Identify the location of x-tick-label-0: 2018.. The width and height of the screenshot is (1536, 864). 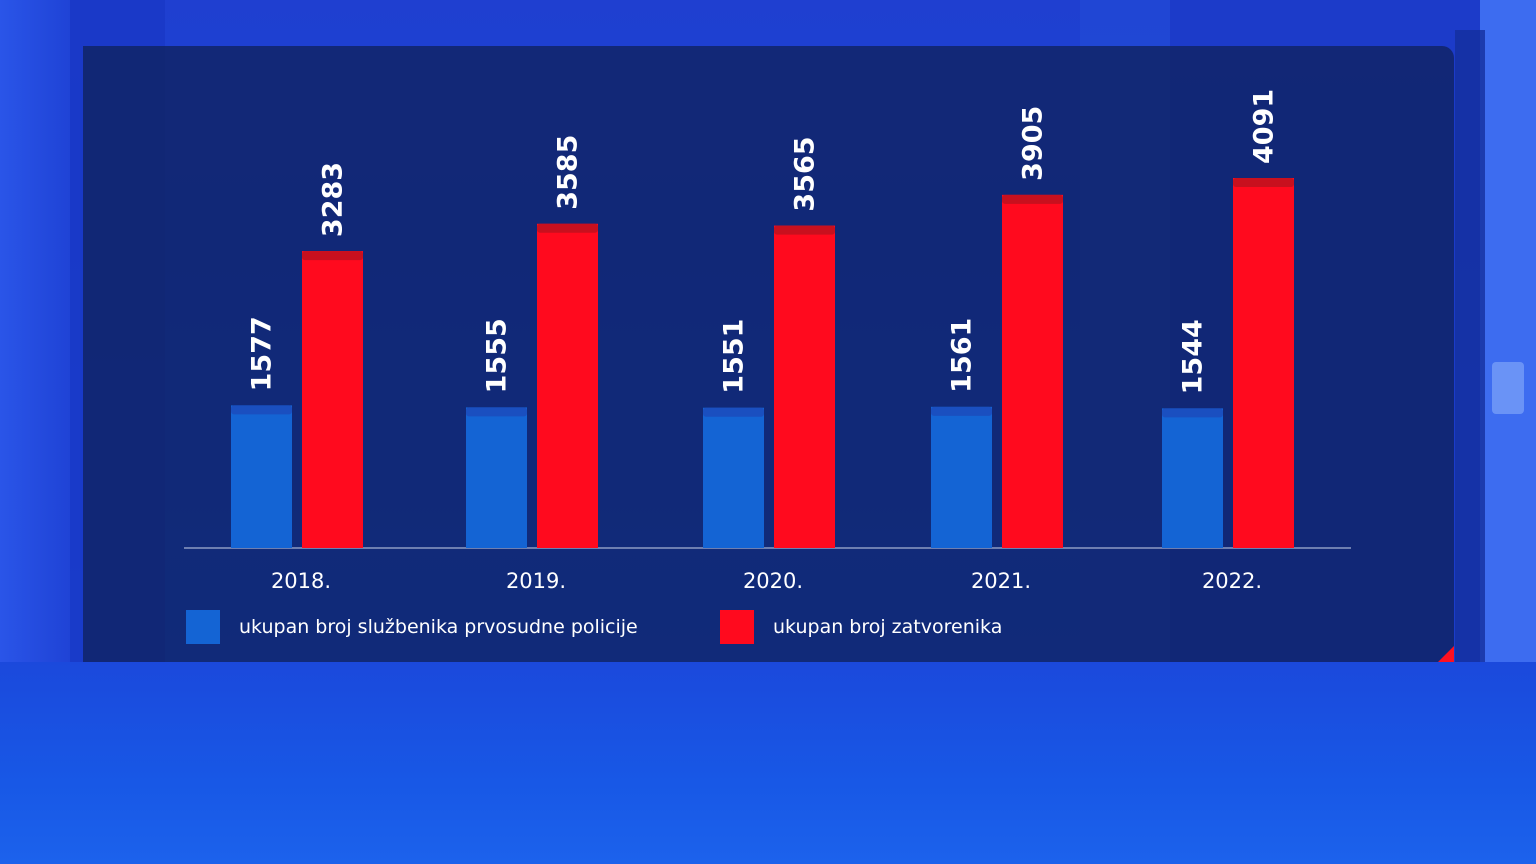
(301, 581).